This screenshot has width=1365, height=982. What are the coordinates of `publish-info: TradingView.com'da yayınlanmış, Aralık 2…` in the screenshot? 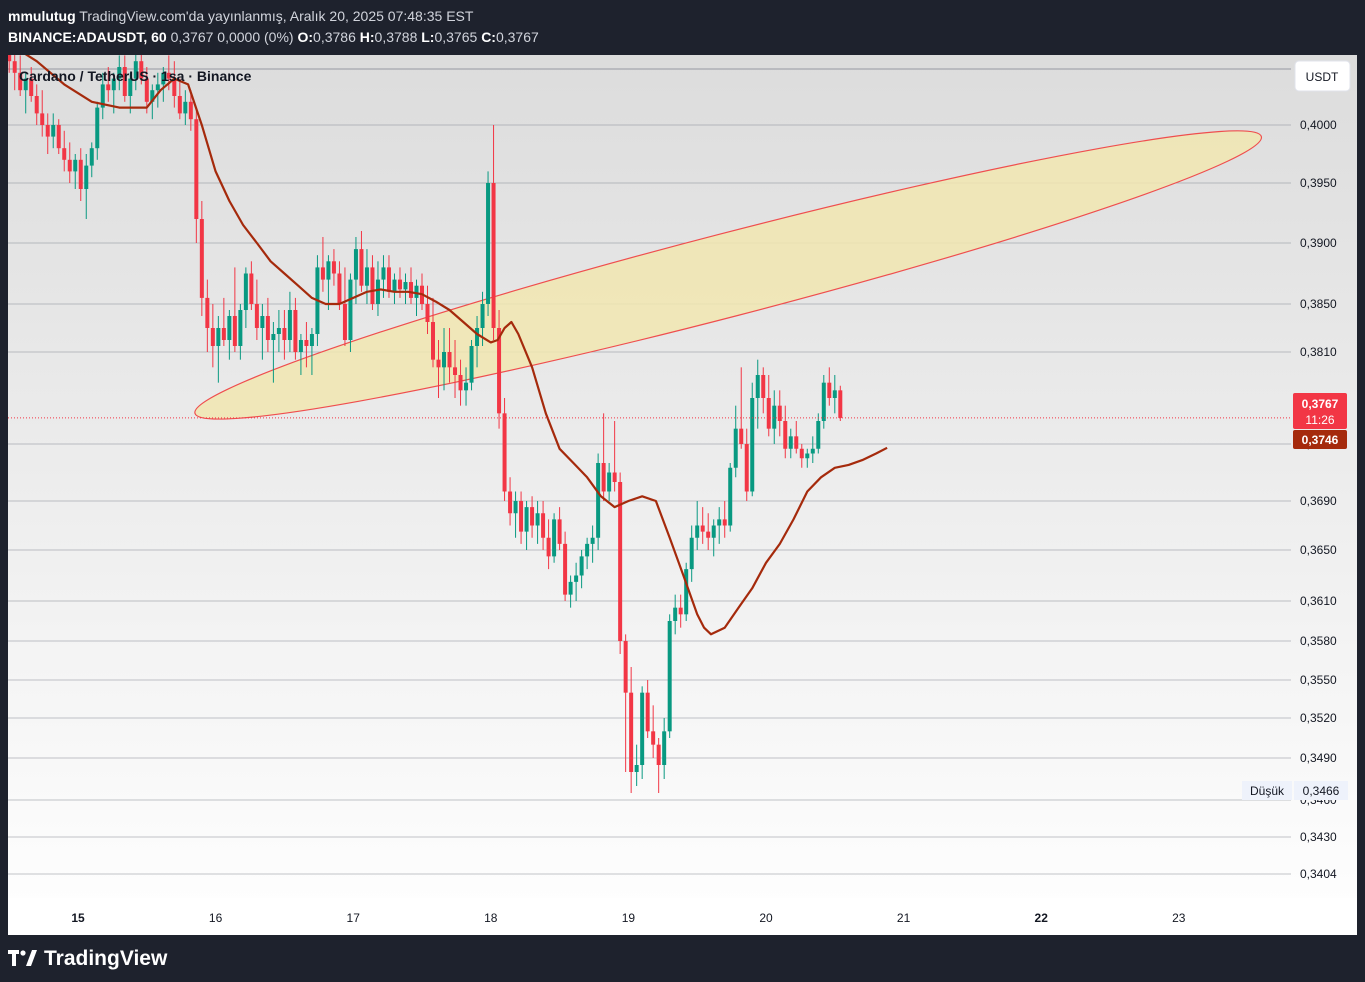 It's located at (276, 16).